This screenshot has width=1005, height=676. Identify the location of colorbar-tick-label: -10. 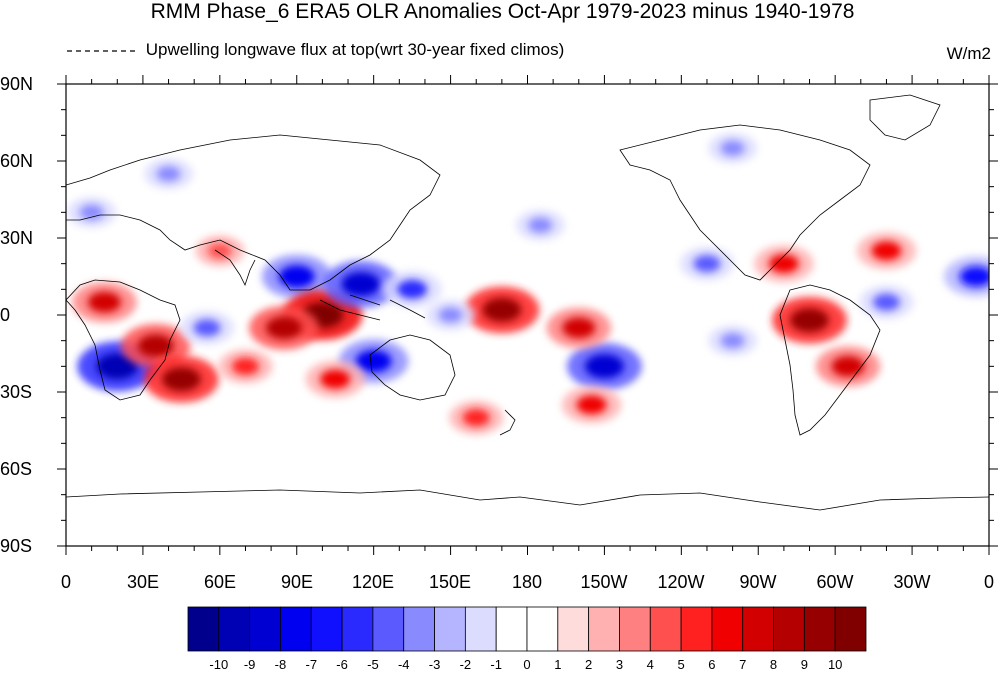
(219, 664).